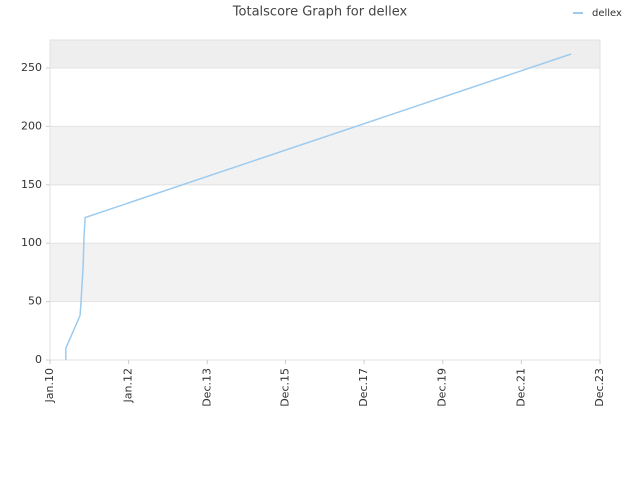 The image size is (640, 480). I want to click on x-tick-label: Jan.12, so click(128, 385).